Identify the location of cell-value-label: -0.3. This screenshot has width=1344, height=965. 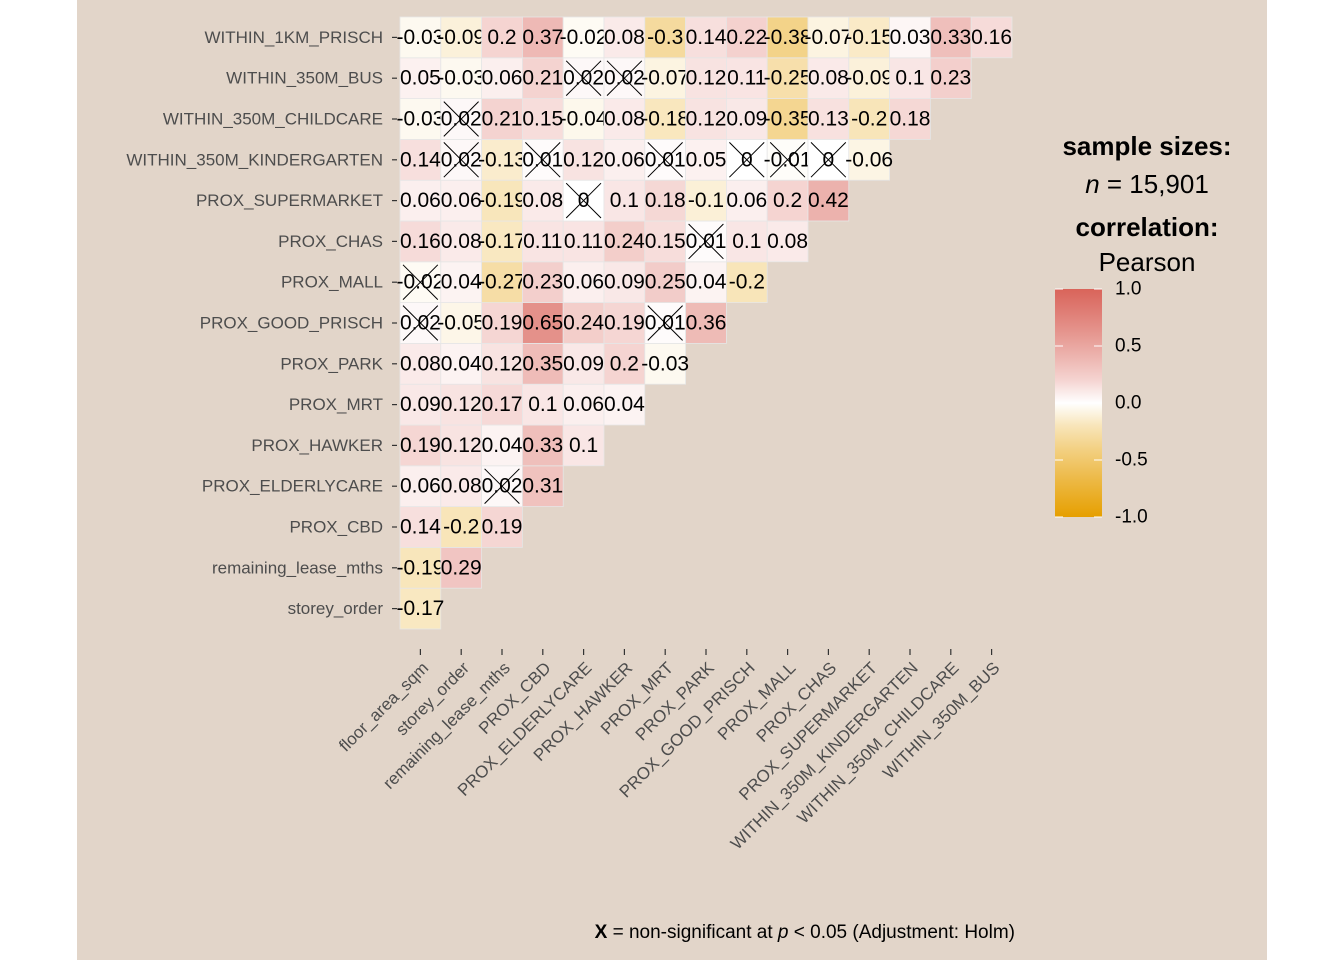
(665, 37).